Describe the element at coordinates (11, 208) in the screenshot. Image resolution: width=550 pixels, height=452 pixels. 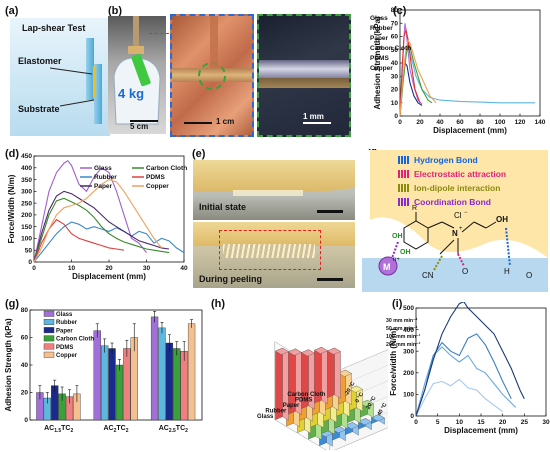
I see `y-axis-label: Force/Width (N/m)` at that location.